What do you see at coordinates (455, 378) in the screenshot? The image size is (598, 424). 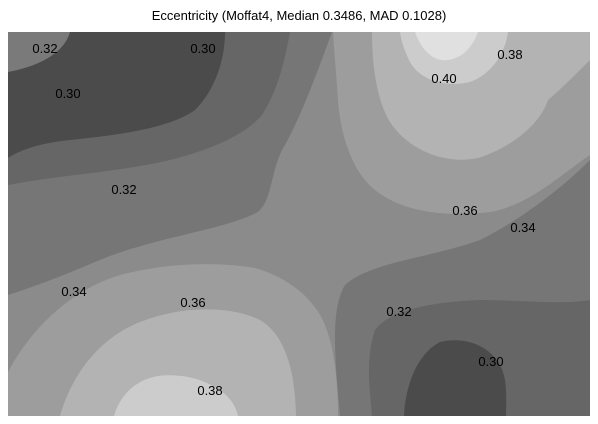 I see `band-lt-0-30-bottom-right` at bounding box center [455, 378].